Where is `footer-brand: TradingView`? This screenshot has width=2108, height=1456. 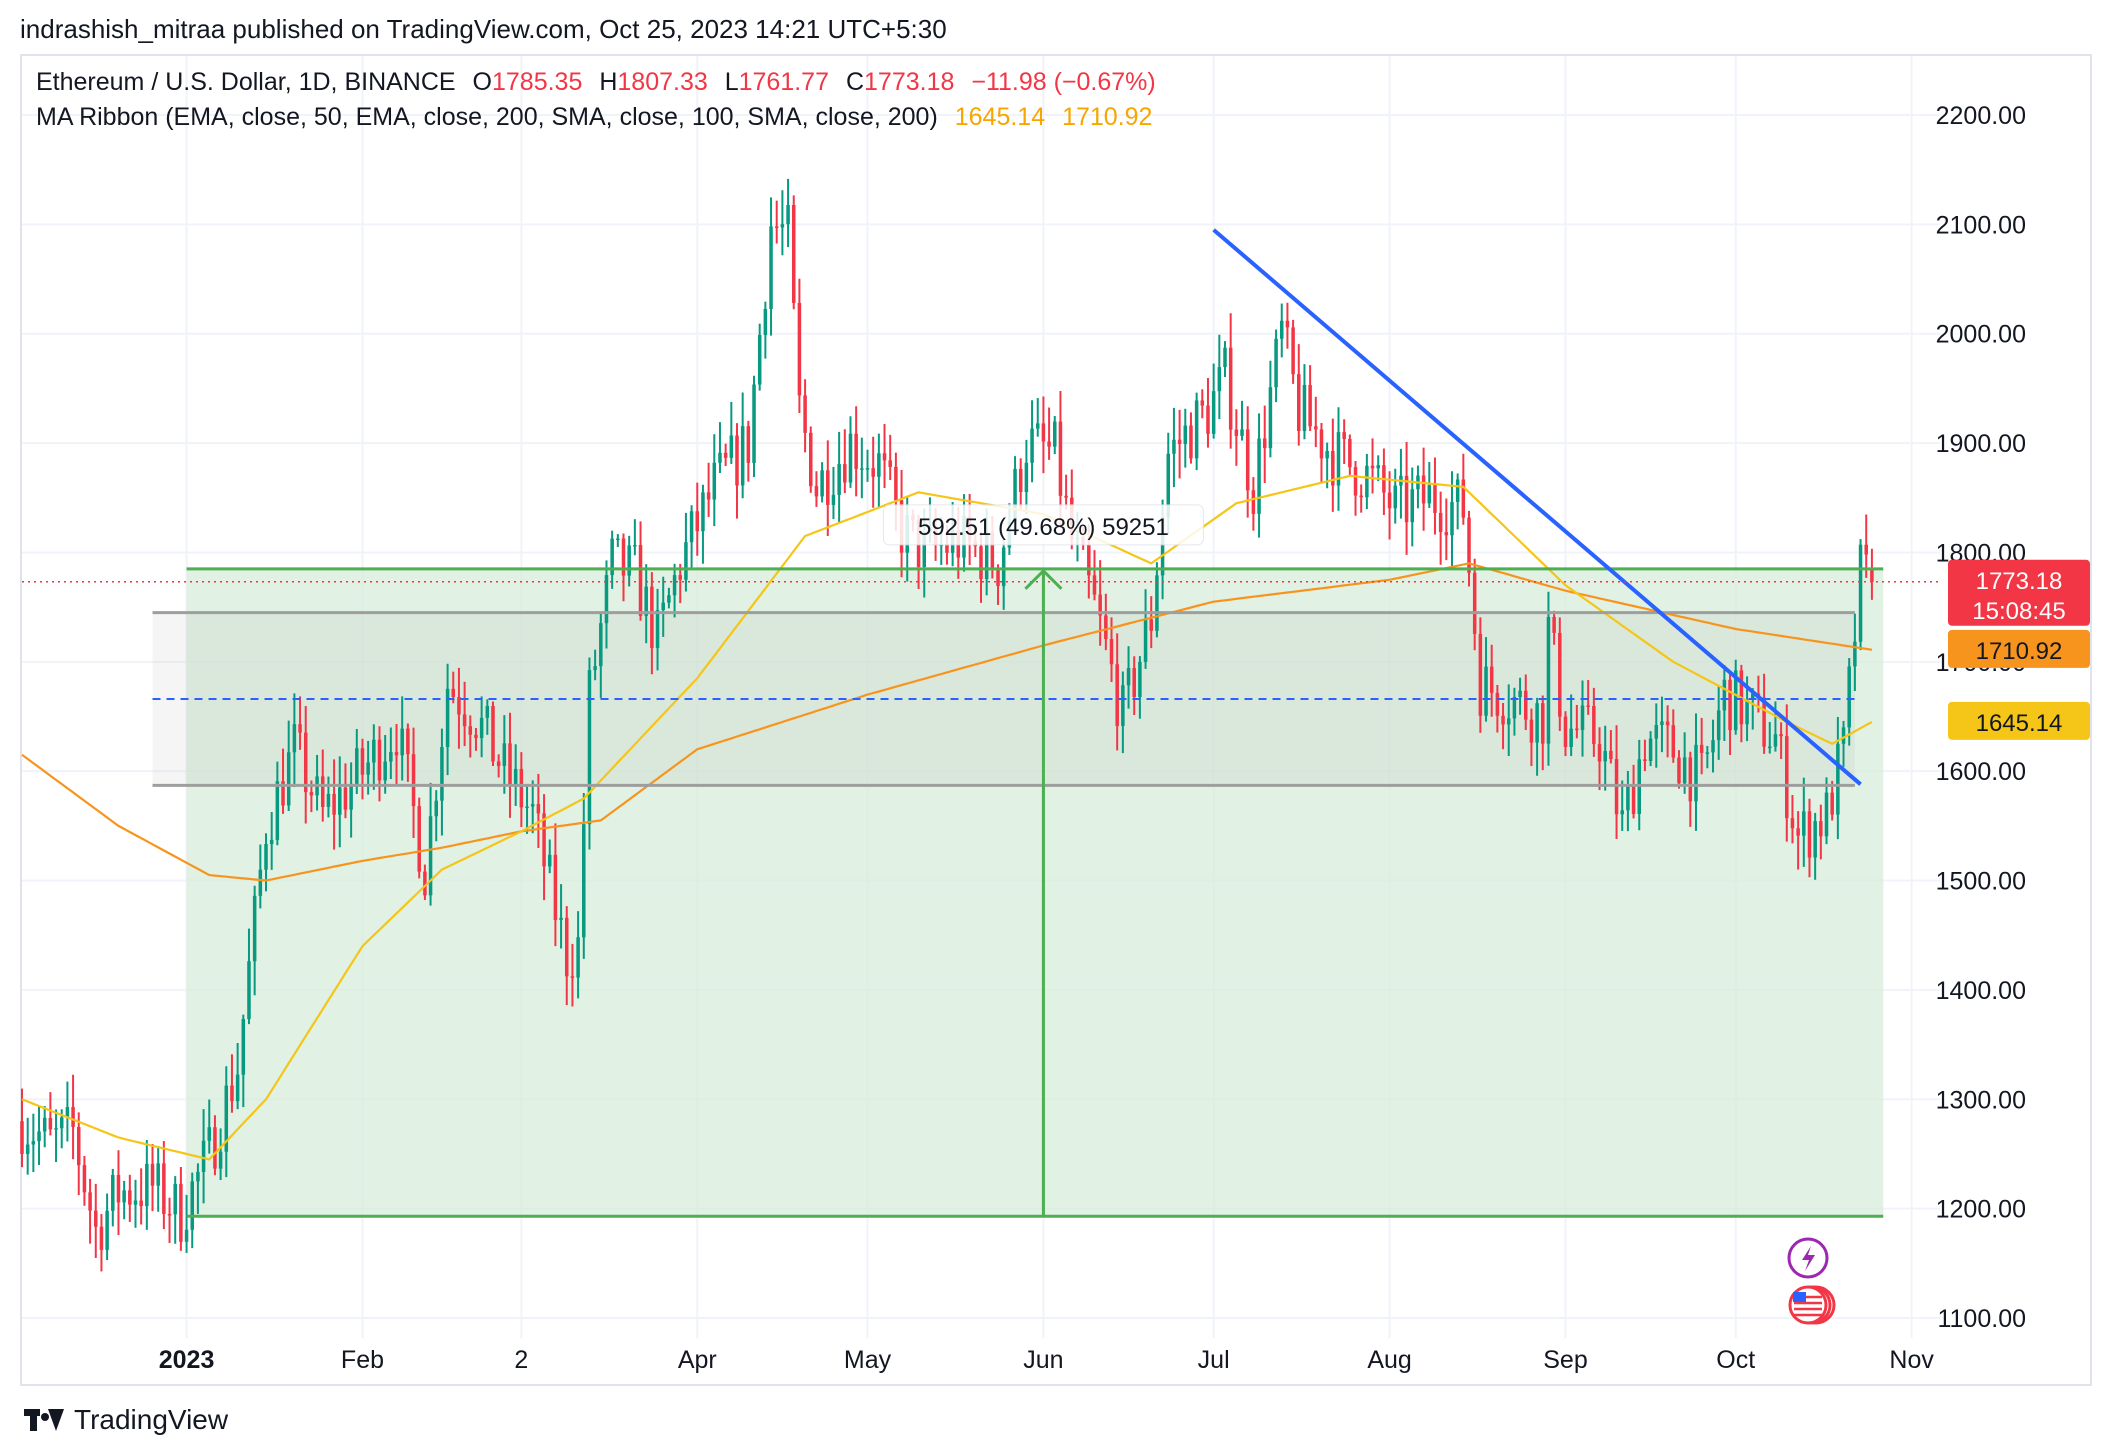 footer-brand: TradingView is located at coordinates (126, 1420).